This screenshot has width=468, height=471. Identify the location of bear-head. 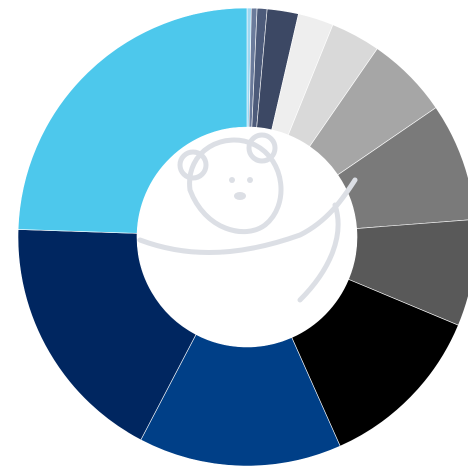
(235, 186).